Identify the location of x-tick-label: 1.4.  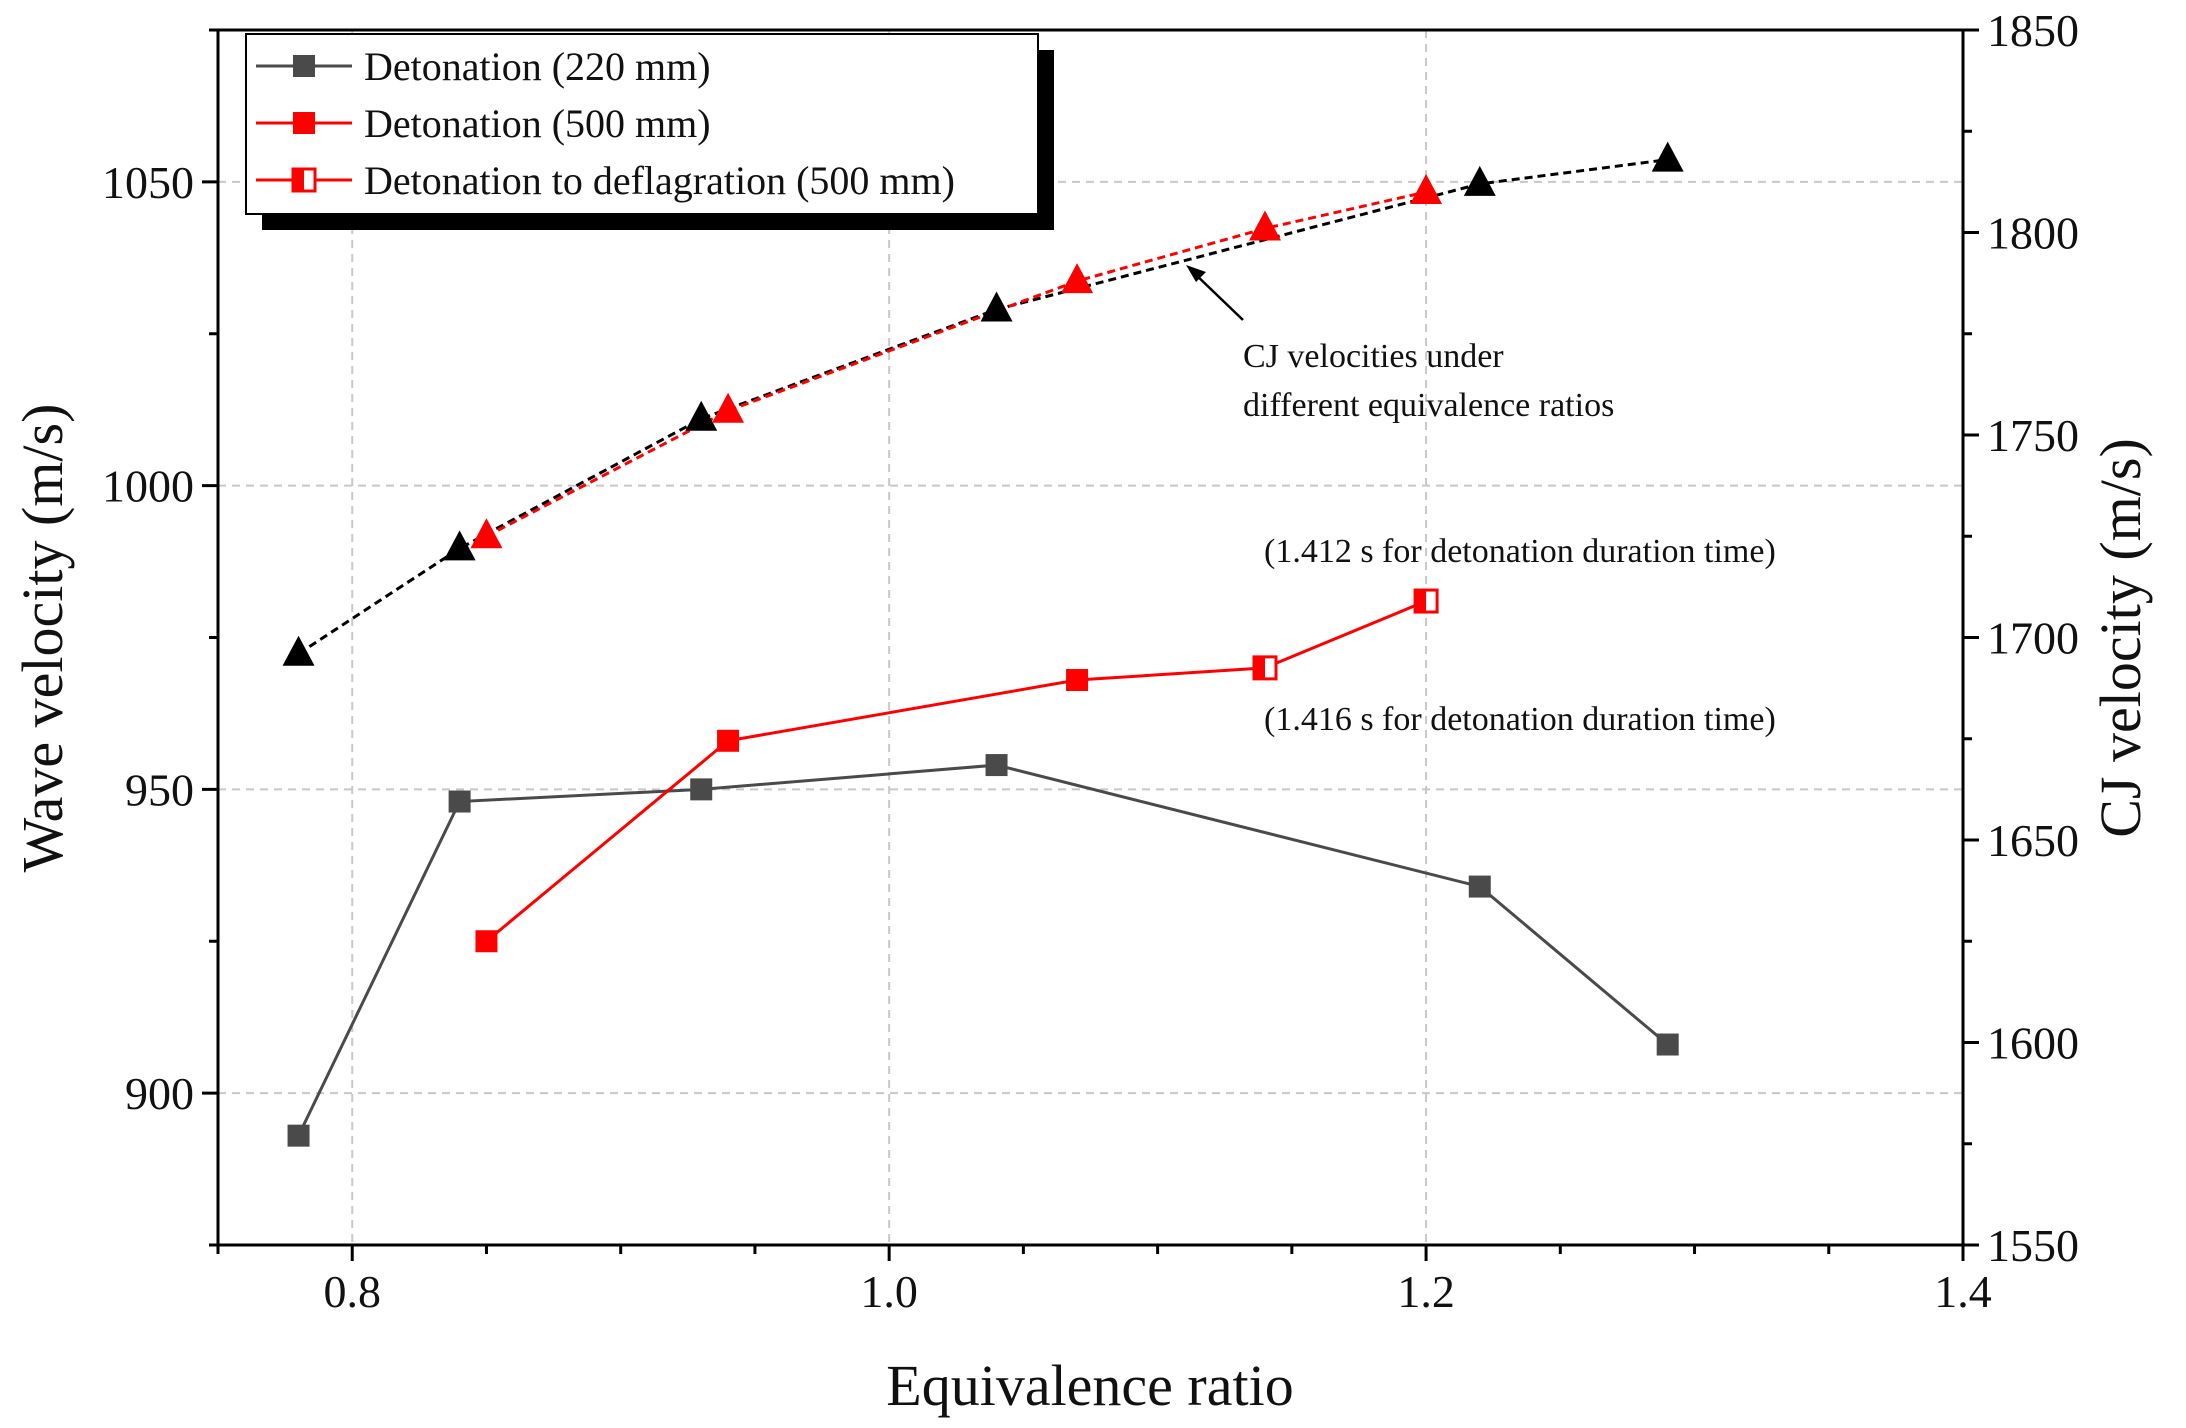
(1963, 1291).